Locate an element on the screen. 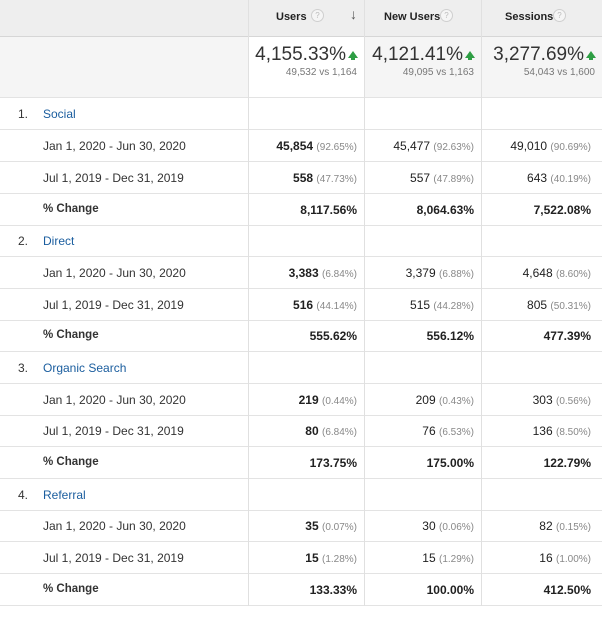 This screenshot has height=618, width=602. sessions-cell: 4,648 (8.60%) is located at coordinates (557, 273).